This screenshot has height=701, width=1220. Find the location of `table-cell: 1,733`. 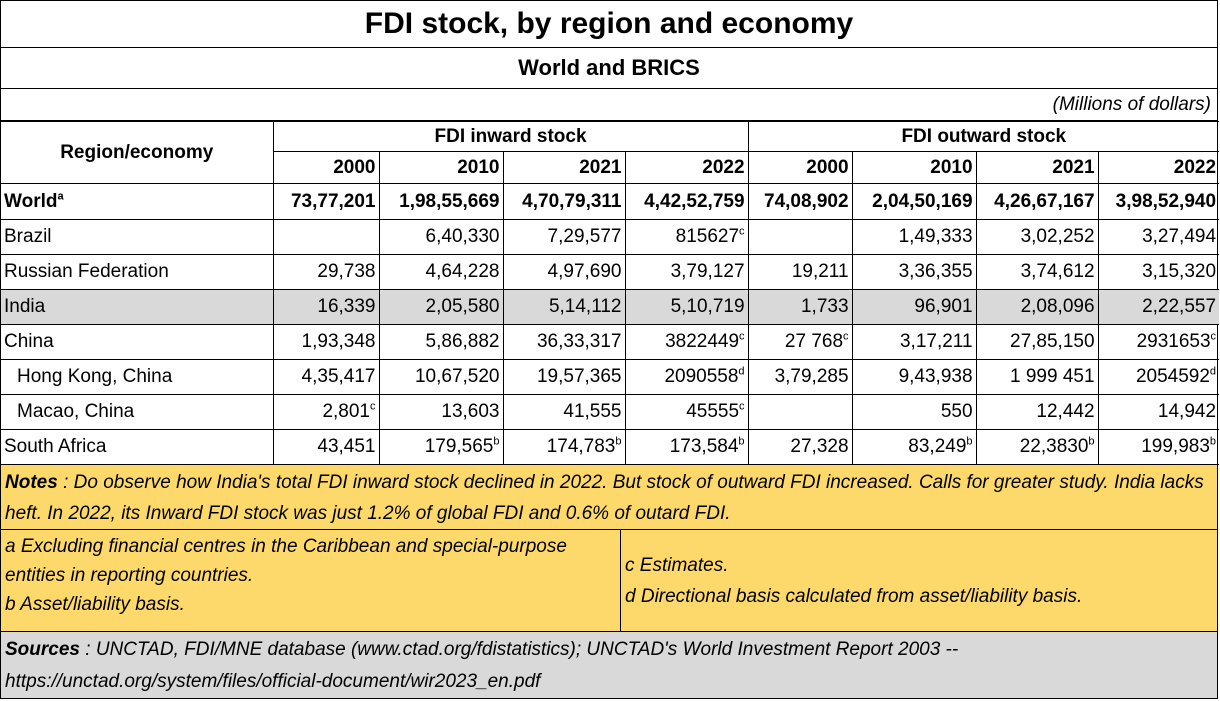

table-cell: 1,733 is located at coordinates (800, 307).